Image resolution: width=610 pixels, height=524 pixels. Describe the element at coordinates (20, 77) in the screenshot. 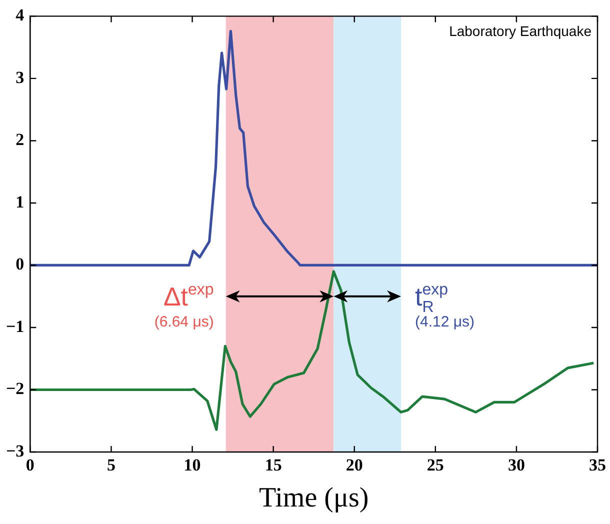

I see `y-tick-label: 3` at that location.